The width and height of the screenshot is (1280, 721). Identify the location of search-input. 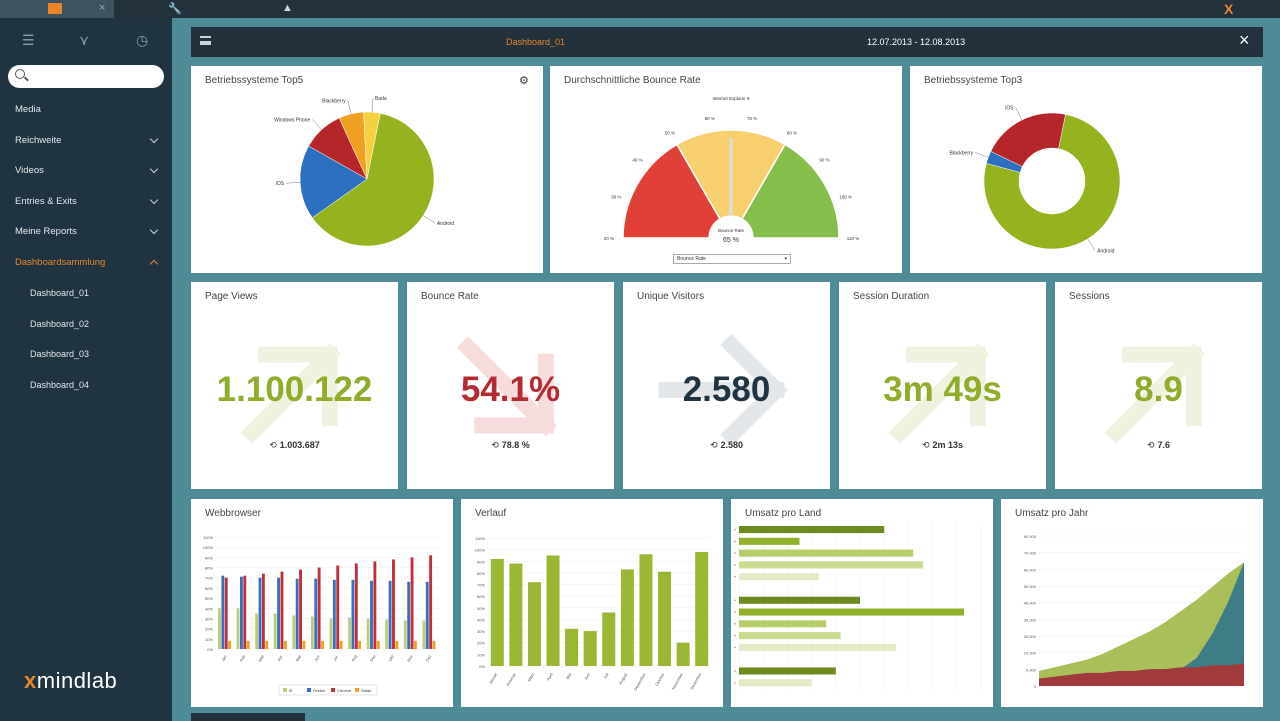
(86, 76).